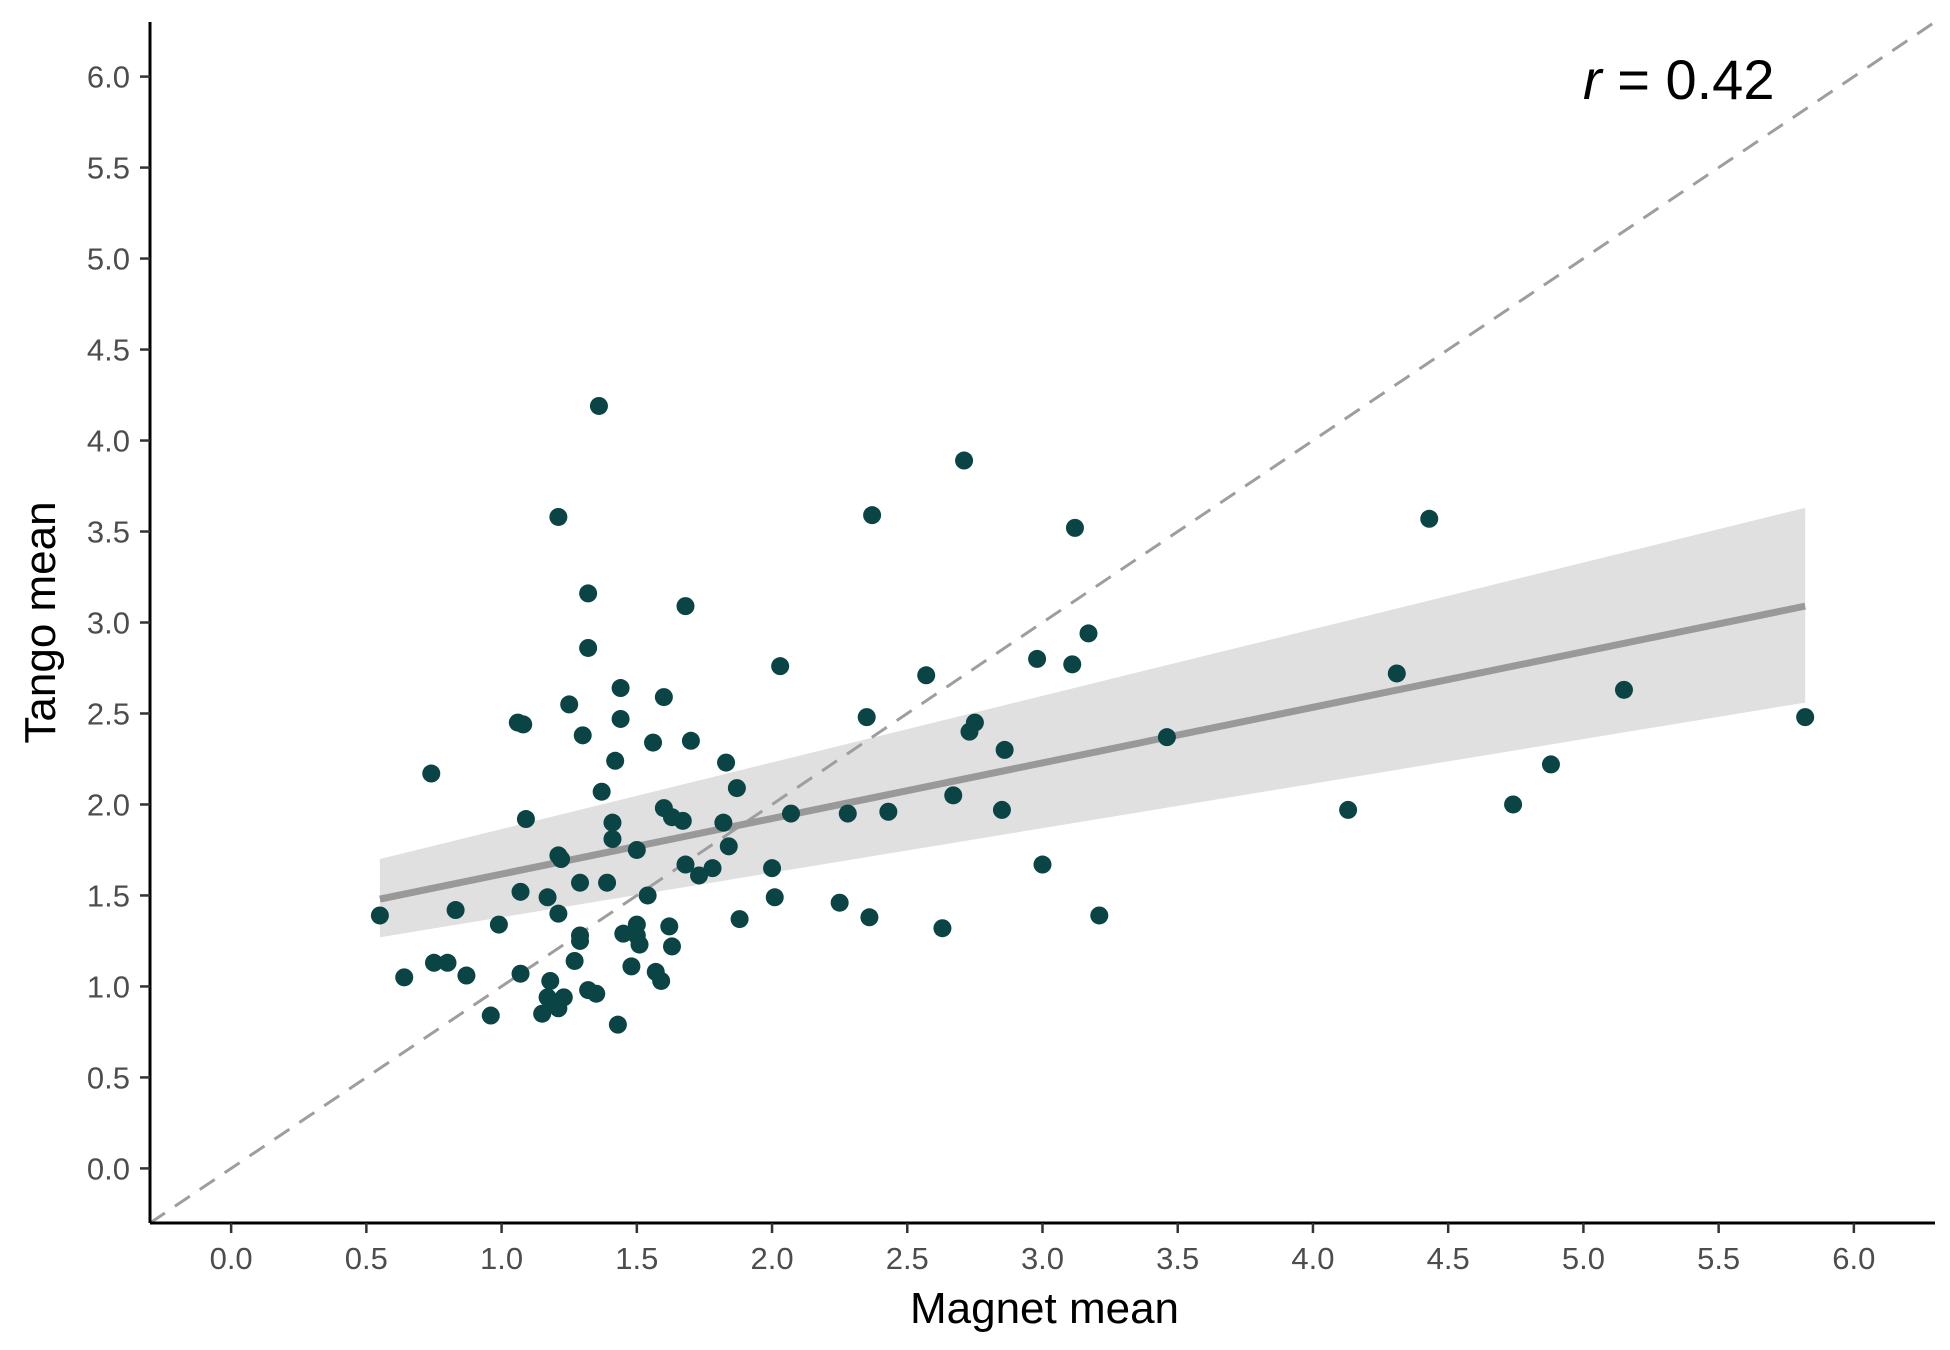 The height and width of the screenshot is (1350, 1950). Describe the element at coordinates (1718, 1258) in the screenshot. I see `x-tick-label: 5.5` at that location.